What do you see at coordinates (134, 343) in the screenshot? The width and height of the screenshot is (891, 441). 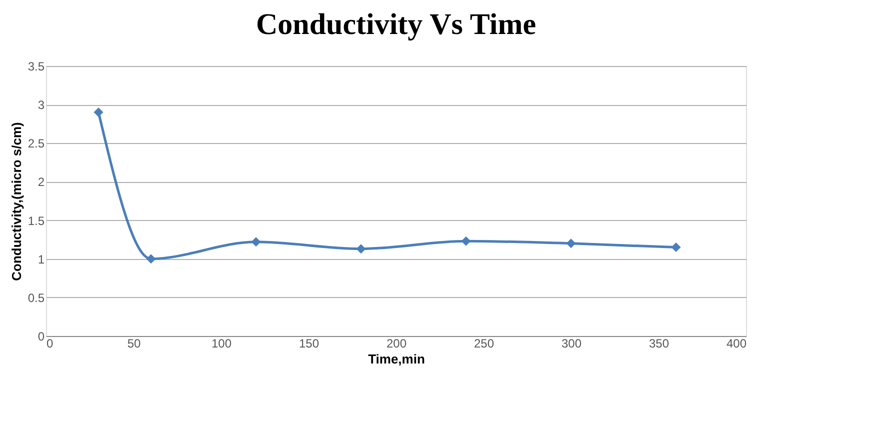 I see `x-tick-label: 50` at bounding box center [134, 343].